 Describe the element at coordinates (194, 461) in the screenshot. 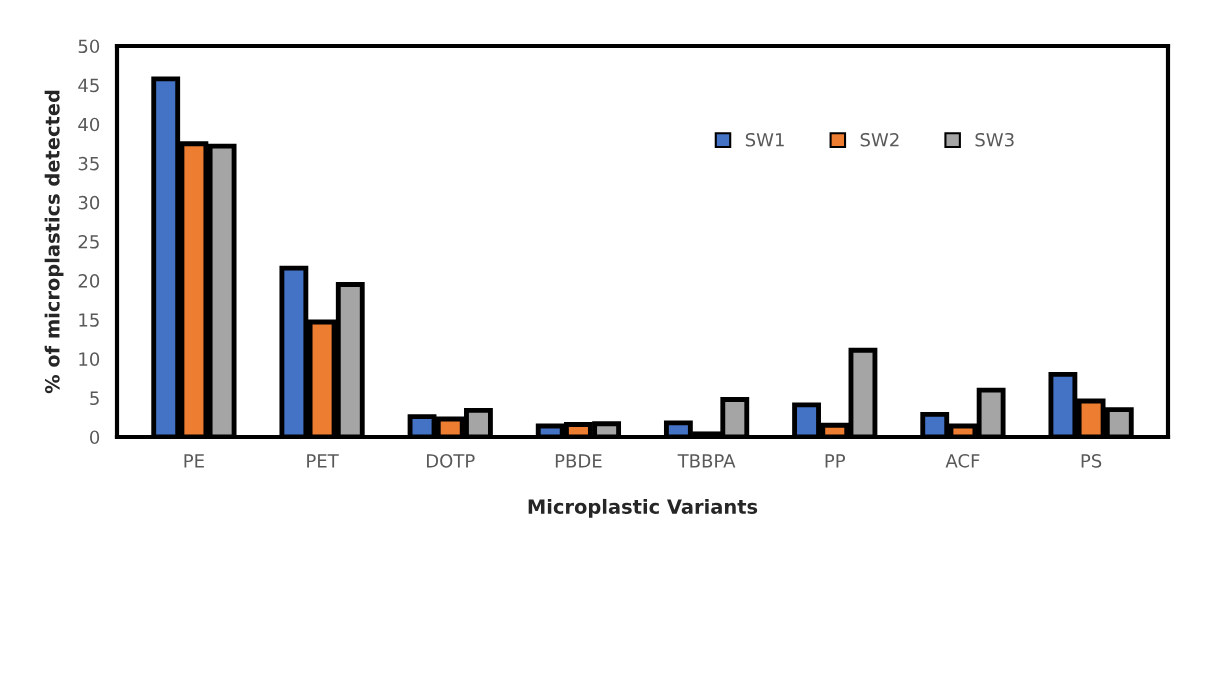

I see `x-tick-label: PE` at that location.